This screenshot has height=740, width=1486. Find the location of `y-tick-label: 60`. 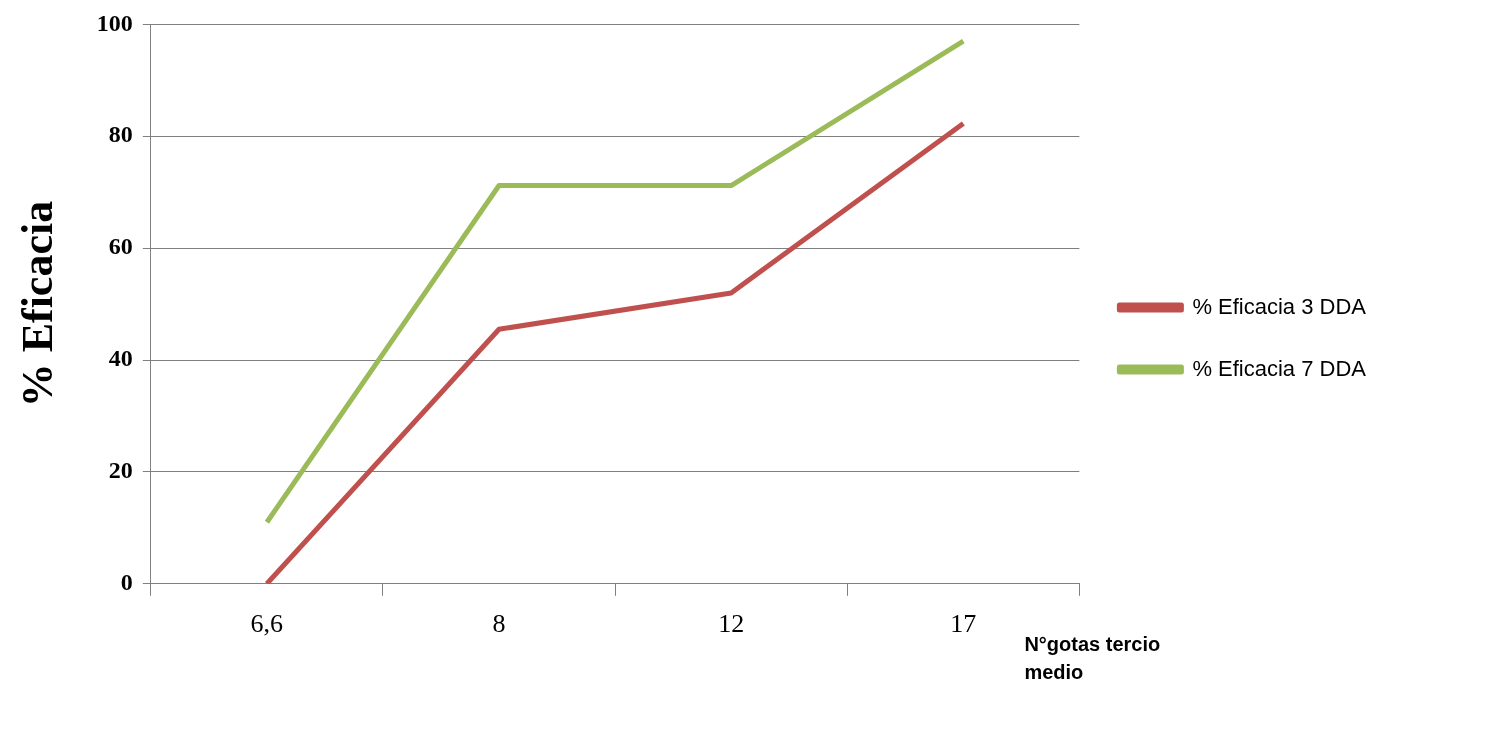

y-tick-label: 60 is located at coordinates (120, 246).